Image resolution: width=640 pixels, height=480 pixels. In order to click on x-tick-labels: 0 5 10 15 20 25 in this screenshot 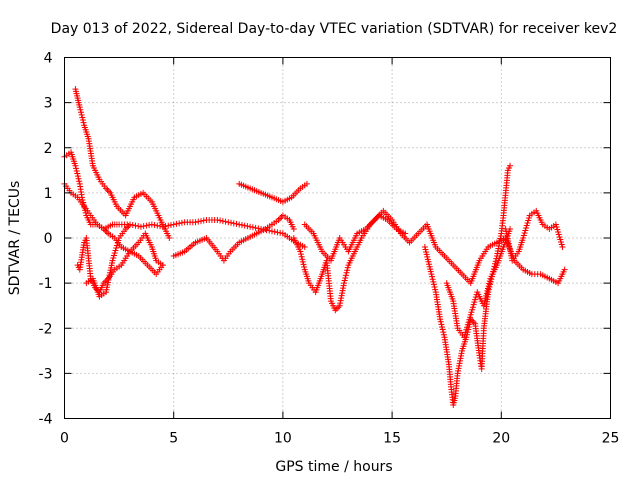, I will do `click(339, 439)`.